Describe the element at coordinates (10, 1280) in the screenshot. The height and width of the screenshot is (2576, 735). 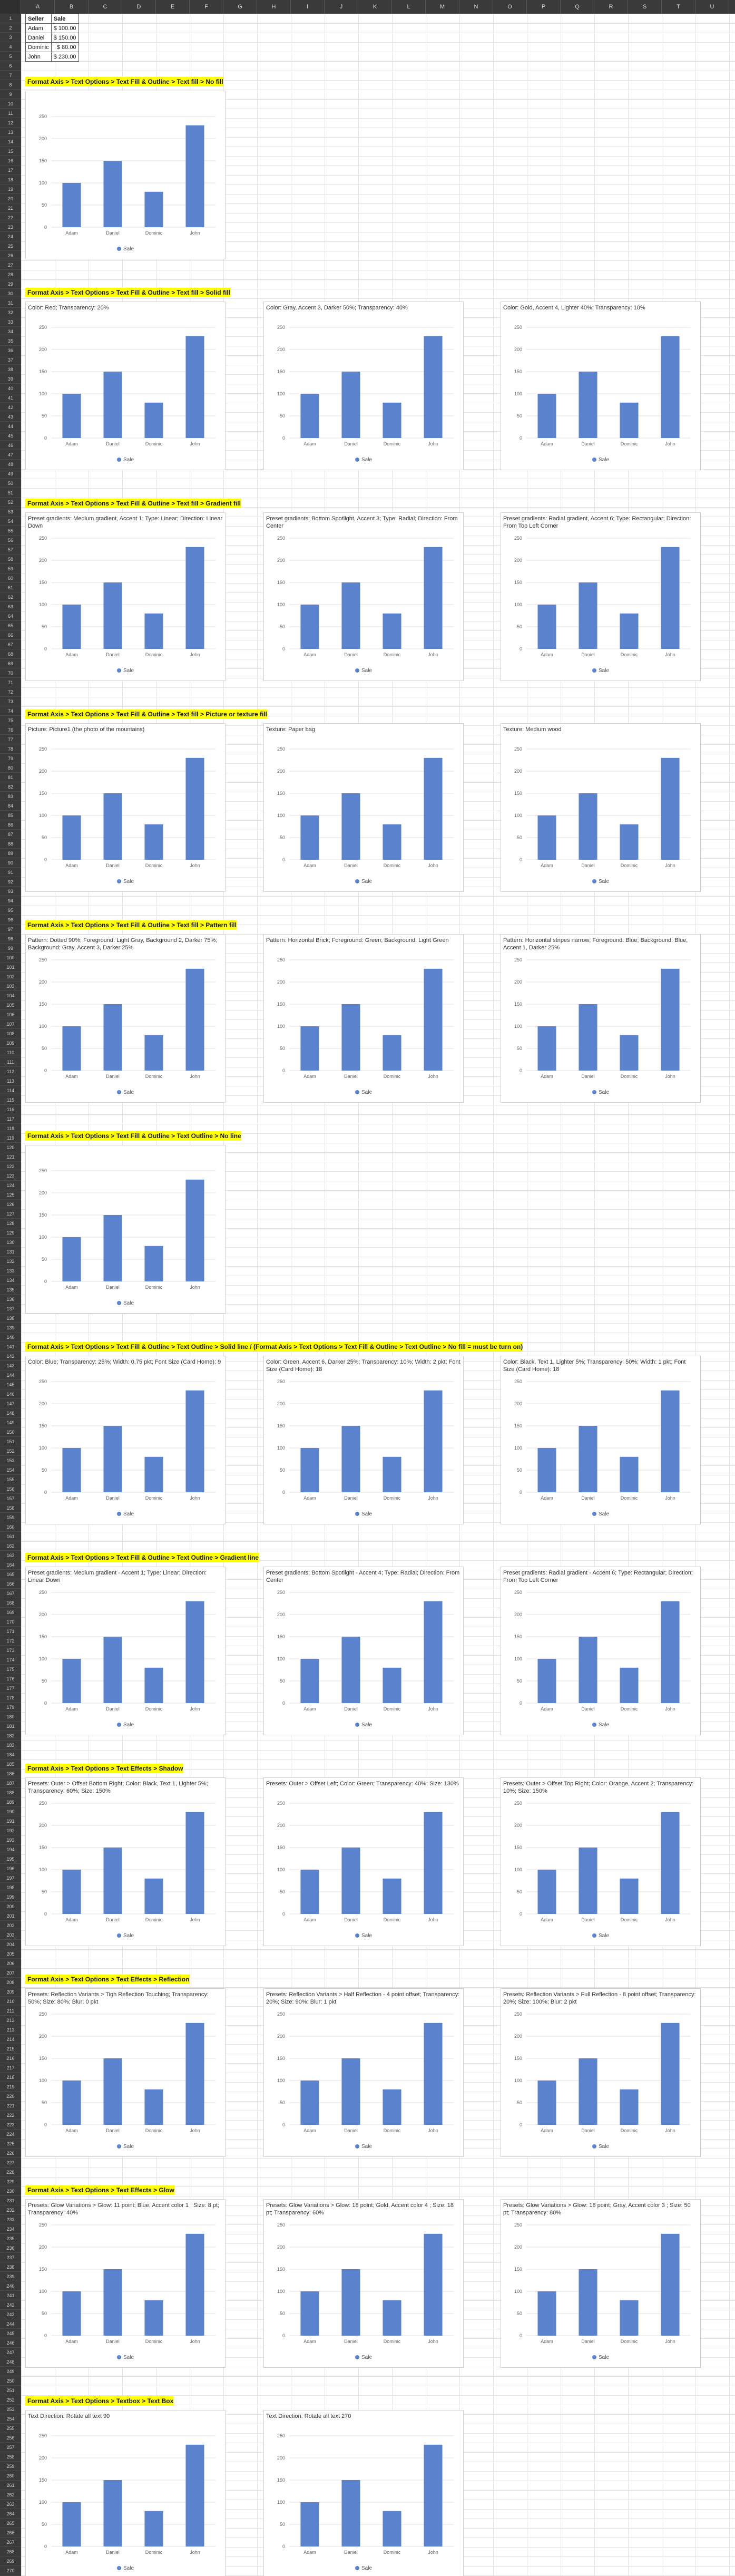
I see `row-number: 134` at that location.